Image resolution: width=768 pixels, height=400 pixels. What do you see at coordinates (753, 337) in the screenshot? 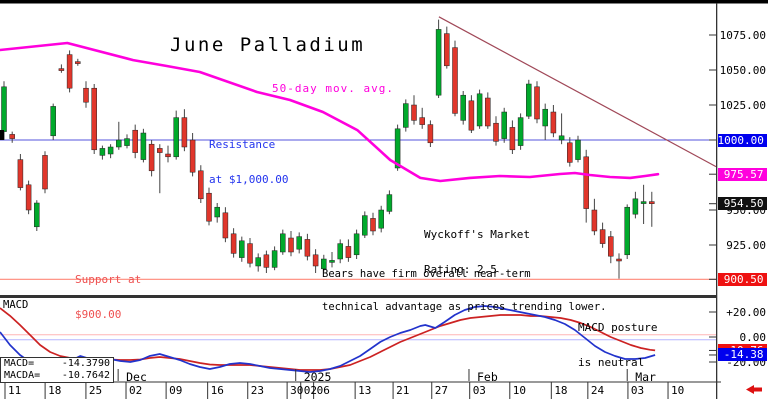
I see `macd-axis-label: 0.00` at bounding box center [753, 337].